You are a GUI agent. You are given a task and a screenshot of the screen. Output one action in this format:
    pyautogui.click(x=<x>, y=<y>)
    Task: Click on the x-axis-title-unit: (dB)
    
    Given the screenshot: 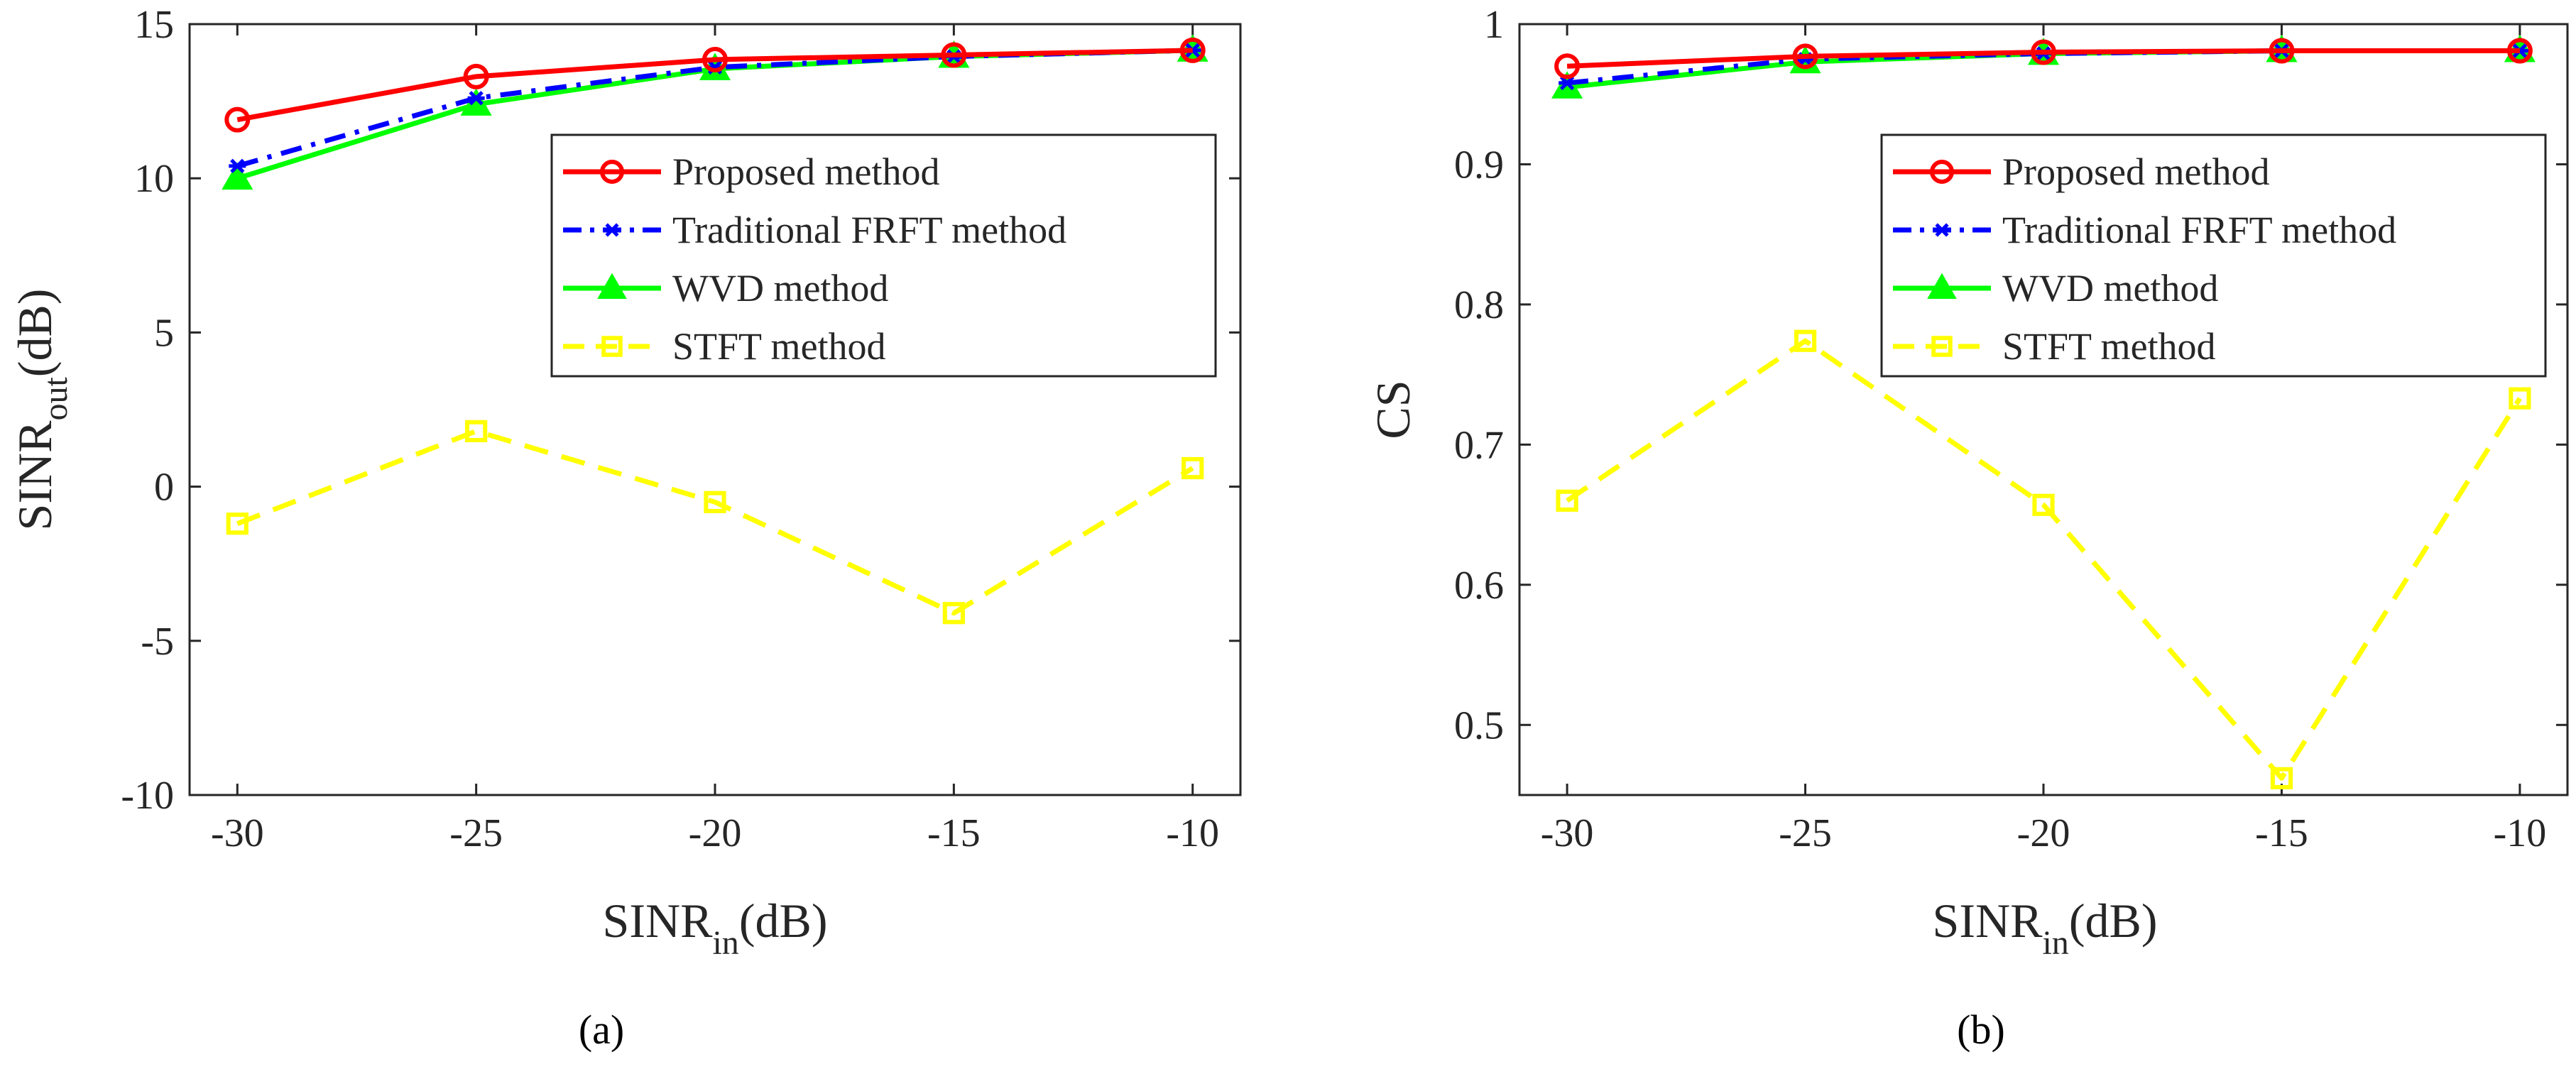 What is the action you would take?
    pyautogui.click(x=783, y=921)
    